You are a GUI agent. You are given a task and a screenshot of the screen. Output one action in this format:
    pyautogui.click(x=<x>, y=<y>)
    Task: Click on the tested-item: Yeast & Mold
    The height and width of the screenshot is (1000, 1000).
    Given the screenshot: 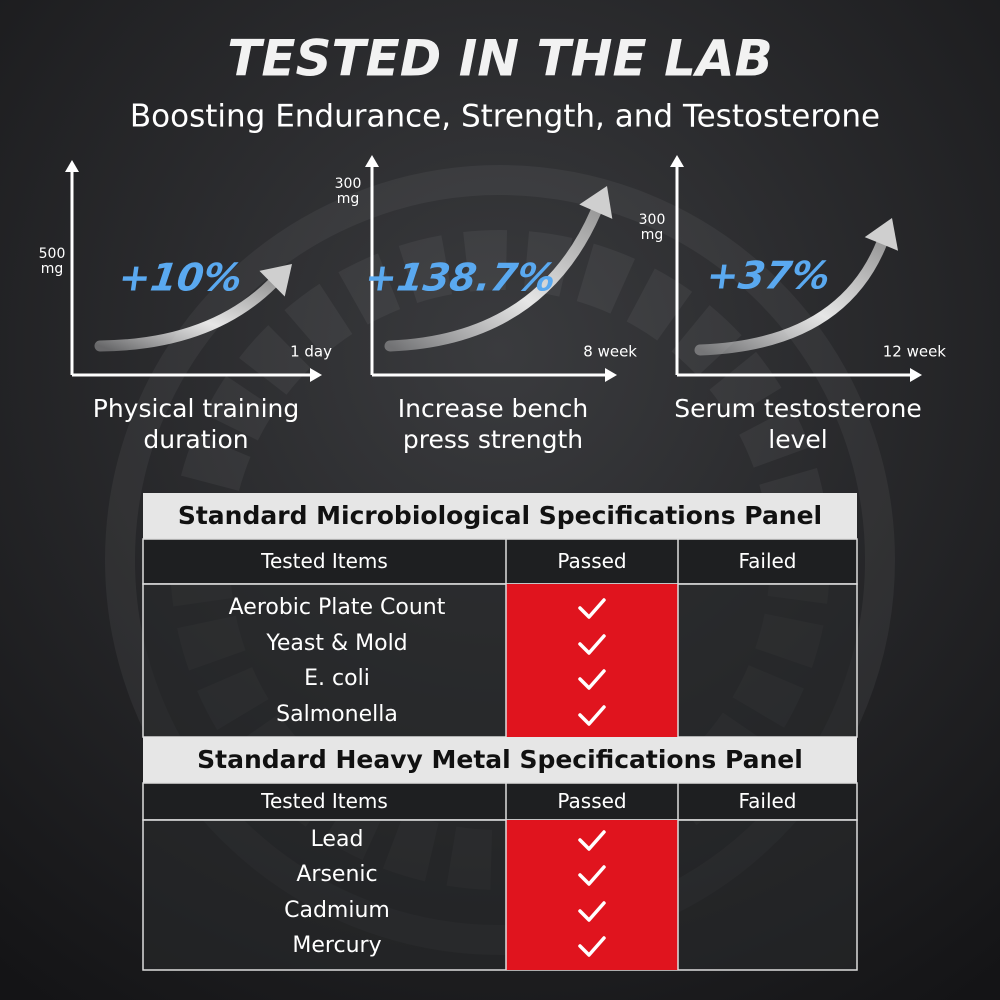 What is the action you would take?
    pyautogui.click(x=336, y=643)
    